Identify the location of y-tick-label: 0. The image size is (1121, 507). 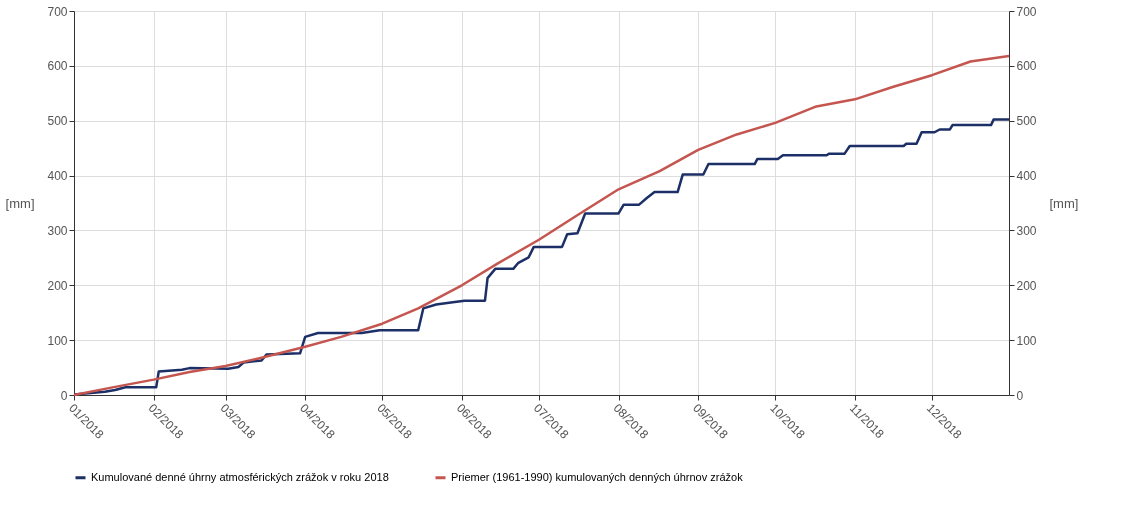
(64, 395).